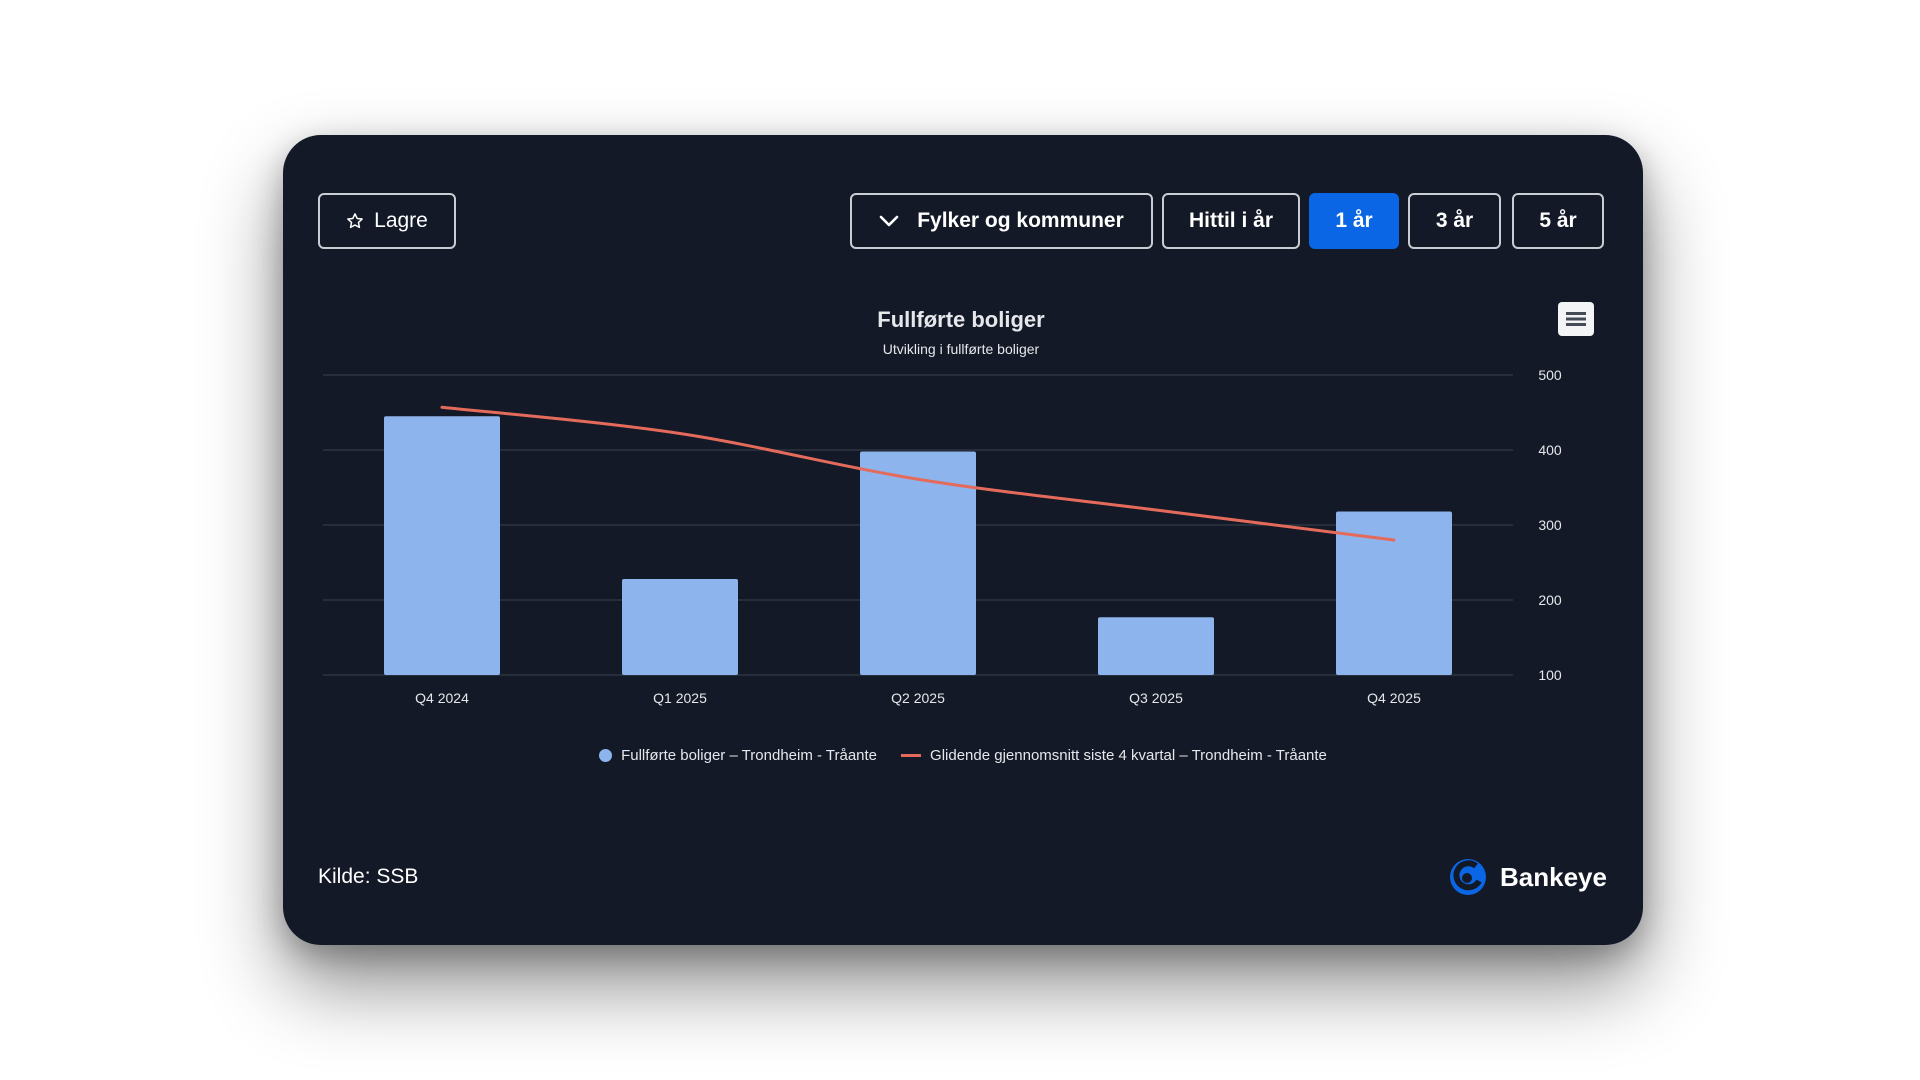  I want to click on chart-menu-button, so click(1576, 319).